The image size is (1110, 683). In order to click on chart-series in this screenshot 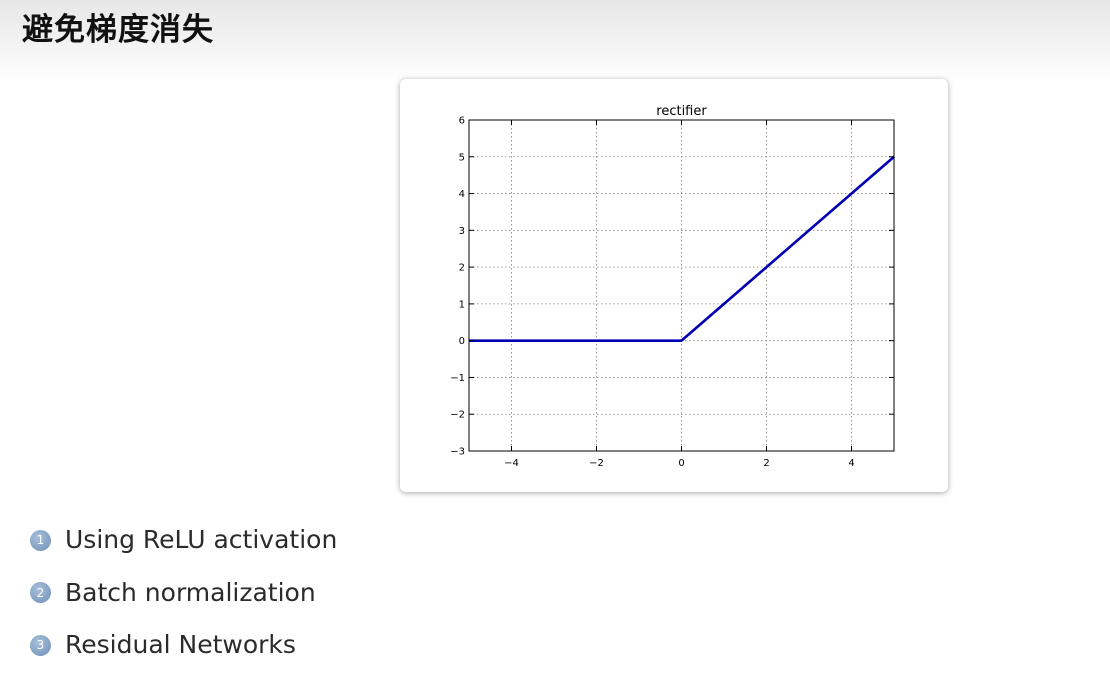, I will do `click(682, 248)`.